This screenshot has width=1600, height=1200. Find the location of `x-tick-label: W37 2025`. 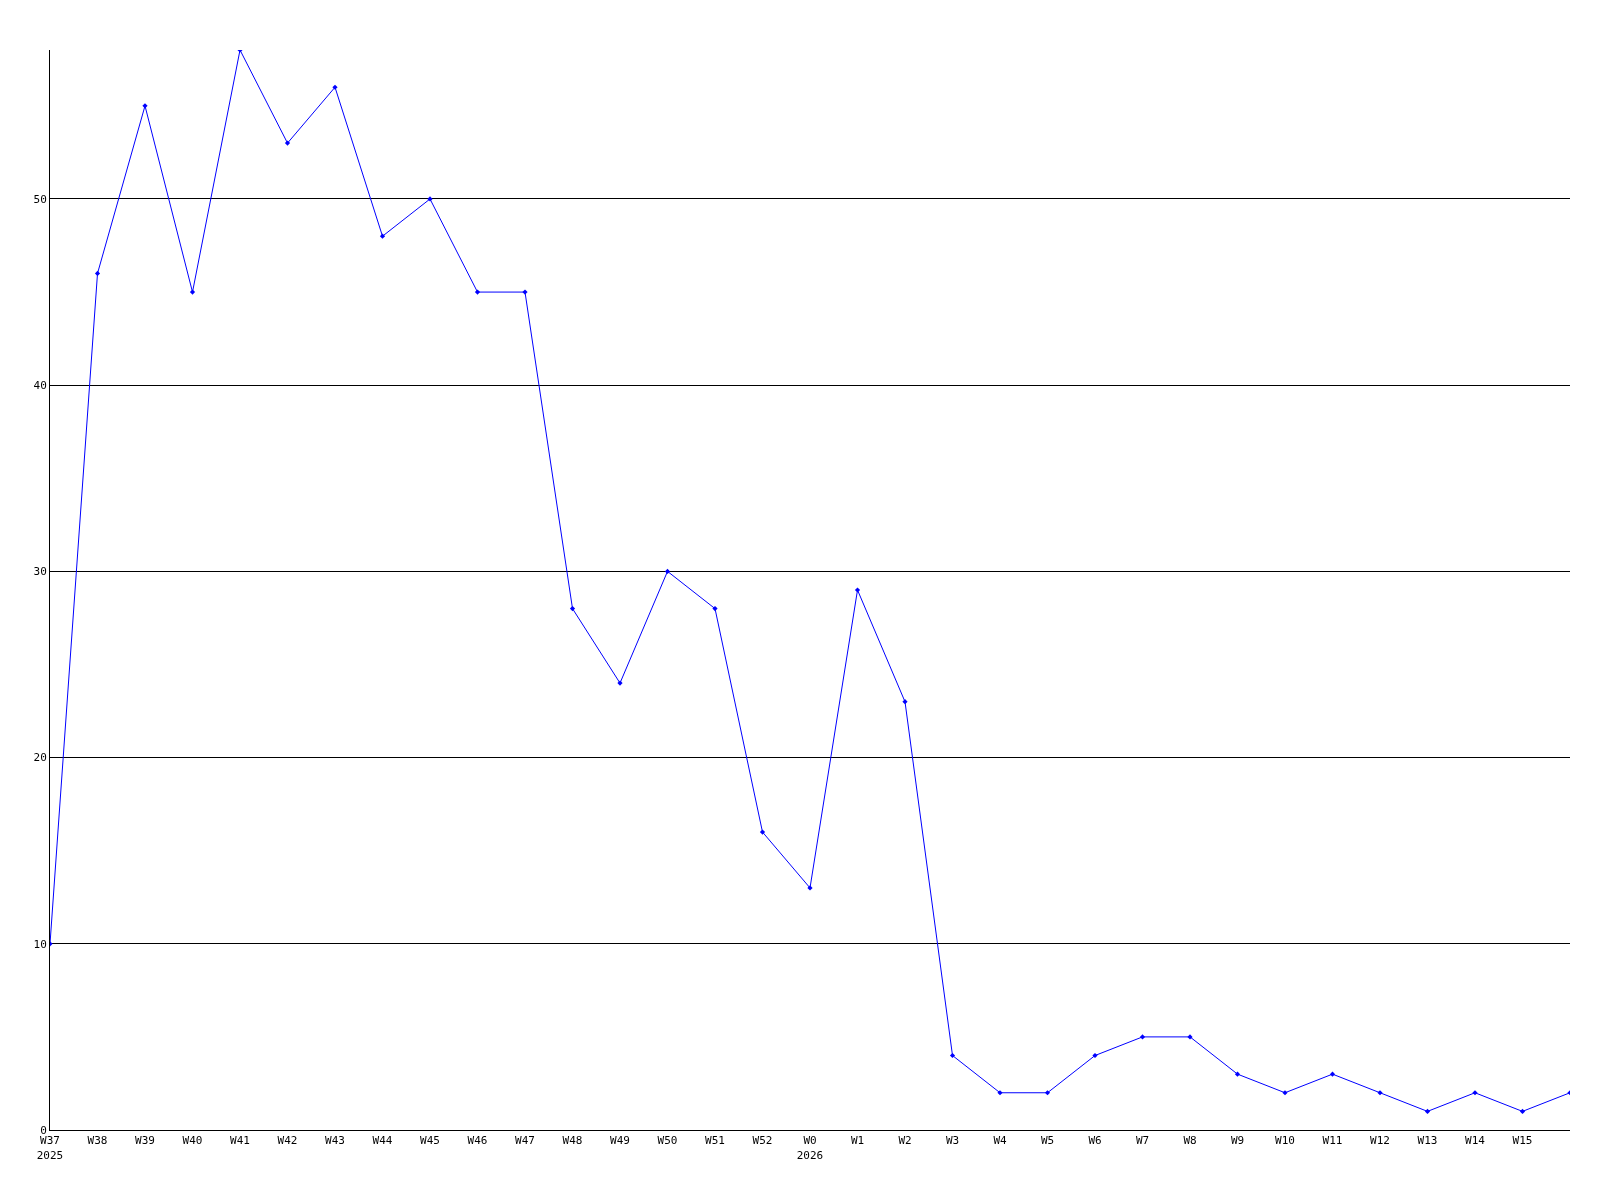

x-tick-label: W37 2025 is located at coordinates (50, 1148).